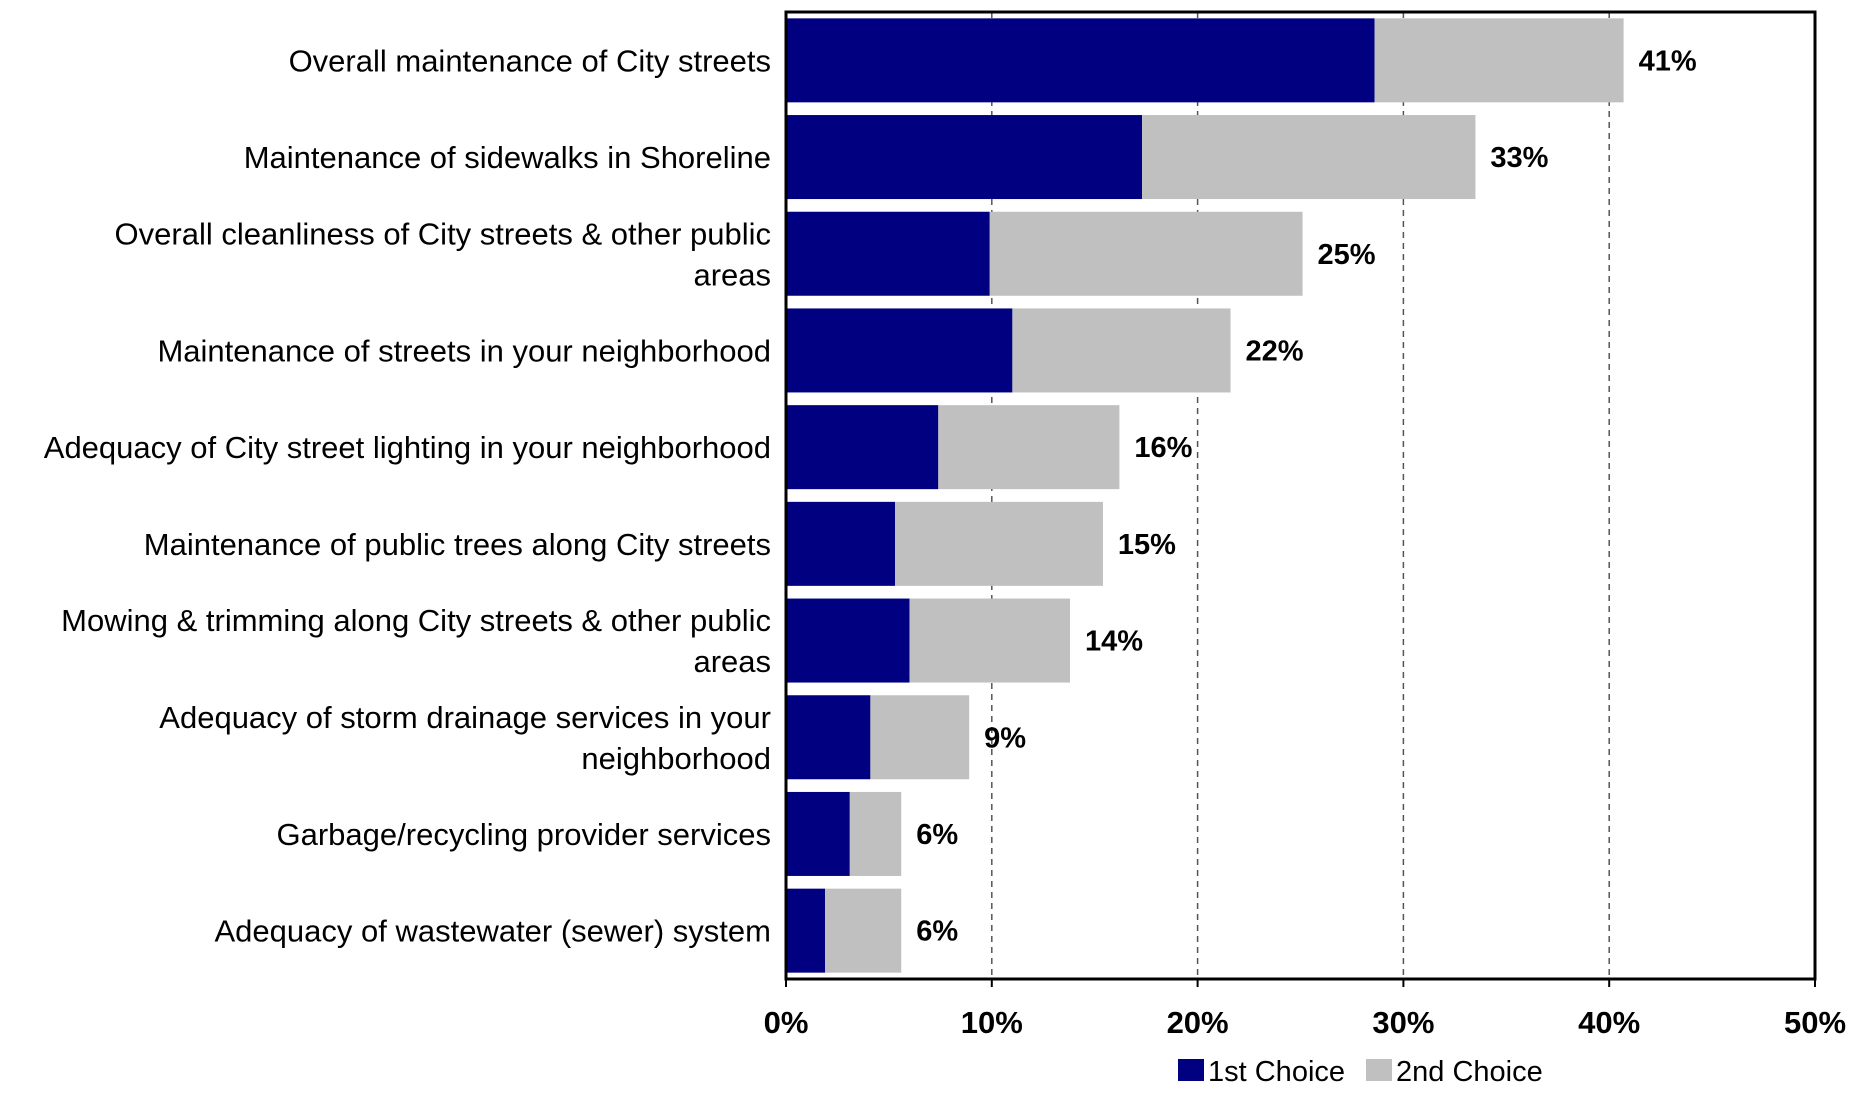 This screenshot has width=1858, height=1105. I want to click on total-label-1: 41%, so click(1668, 61).